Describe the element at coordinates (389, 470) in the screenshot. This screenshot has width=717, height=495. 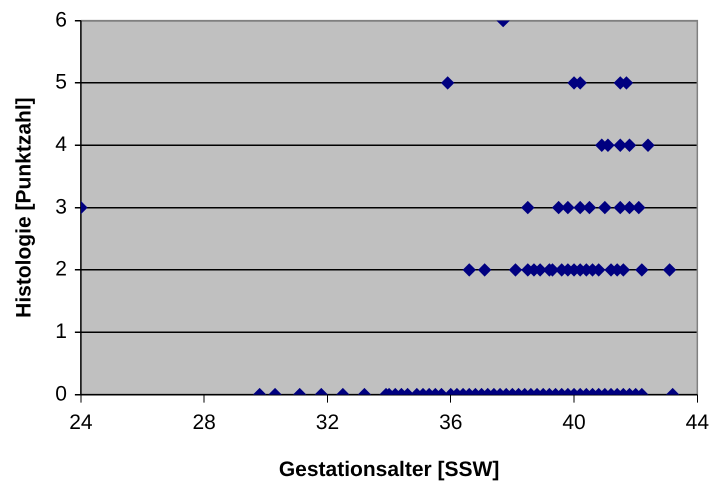
I see `x-axis-title: Gestationsalter [SSW]` at that location.